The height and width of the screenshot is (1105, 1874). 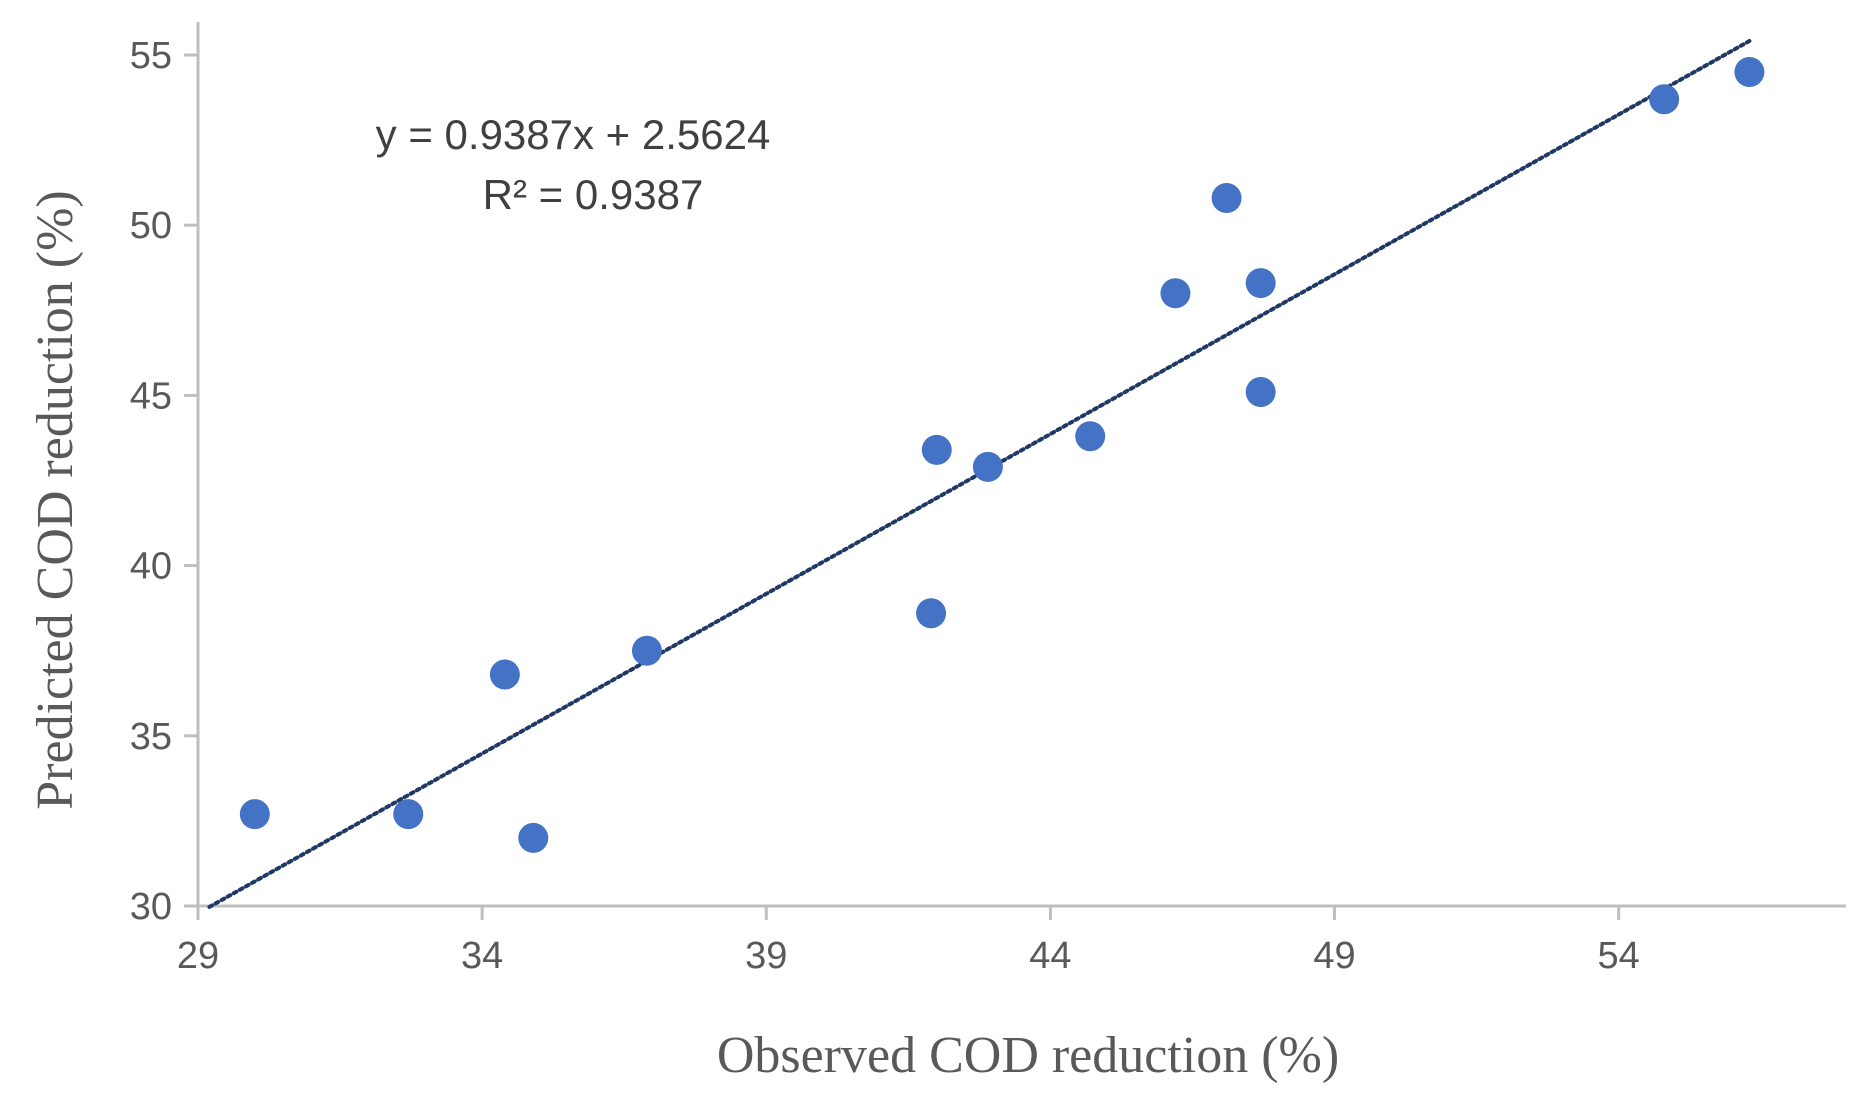 What do you see at coordinates (482, 956) in the screenshot?
I see `x-tick-label: 34` at bounding box center [482, 956].